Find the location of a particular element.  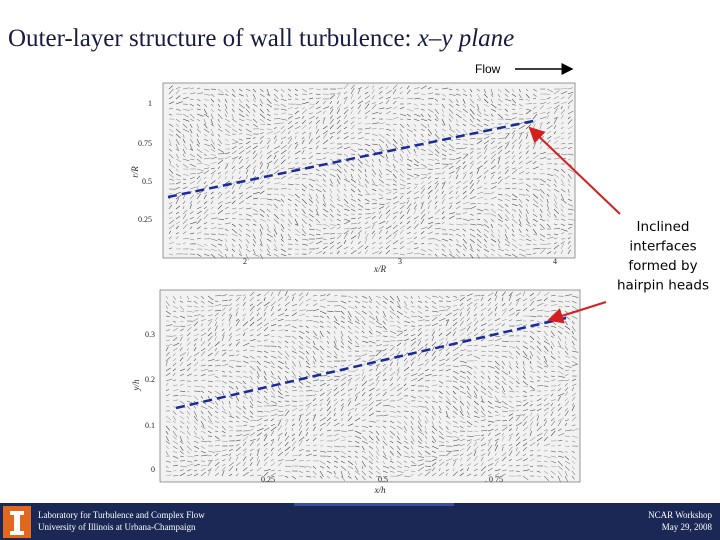

x-tick-label: 4 is located at coordinates (555, 261).